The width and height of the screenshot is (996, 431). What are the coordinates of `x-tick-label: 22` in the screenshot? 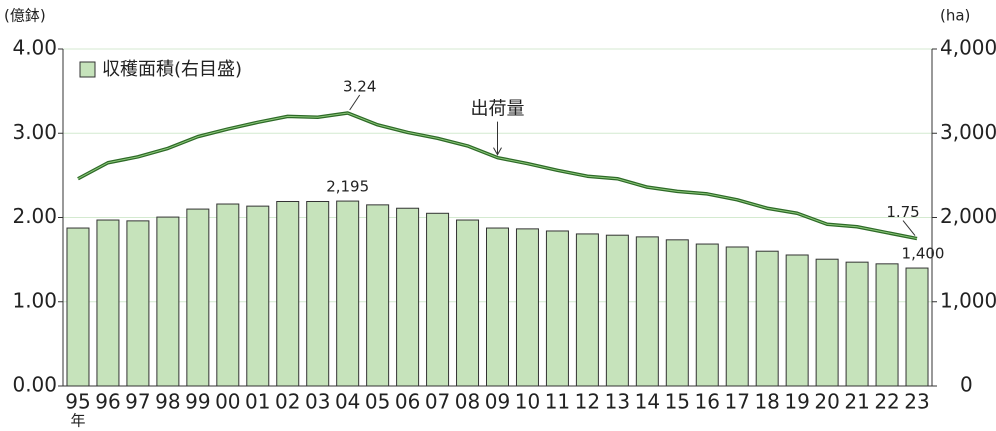 It's located at (886, 402).